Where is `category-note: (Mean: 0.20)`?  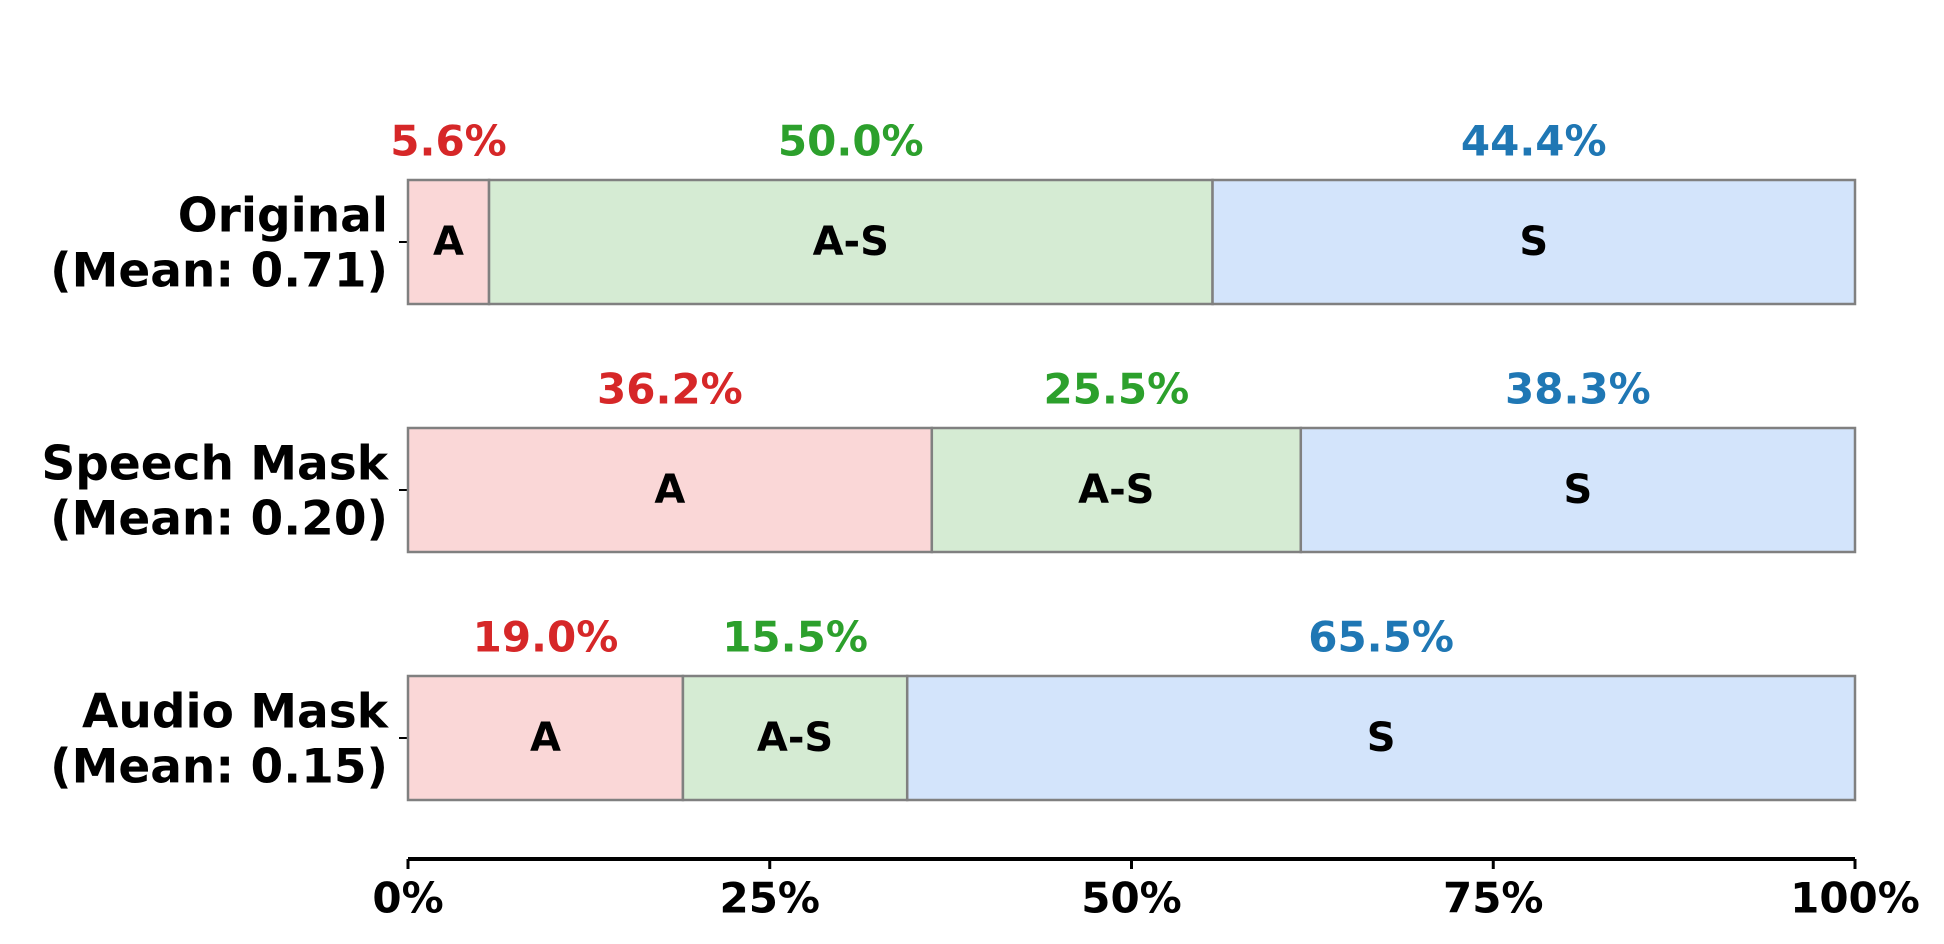 category-note: (Mean: 0.20) is located at coordinates (219, 519).